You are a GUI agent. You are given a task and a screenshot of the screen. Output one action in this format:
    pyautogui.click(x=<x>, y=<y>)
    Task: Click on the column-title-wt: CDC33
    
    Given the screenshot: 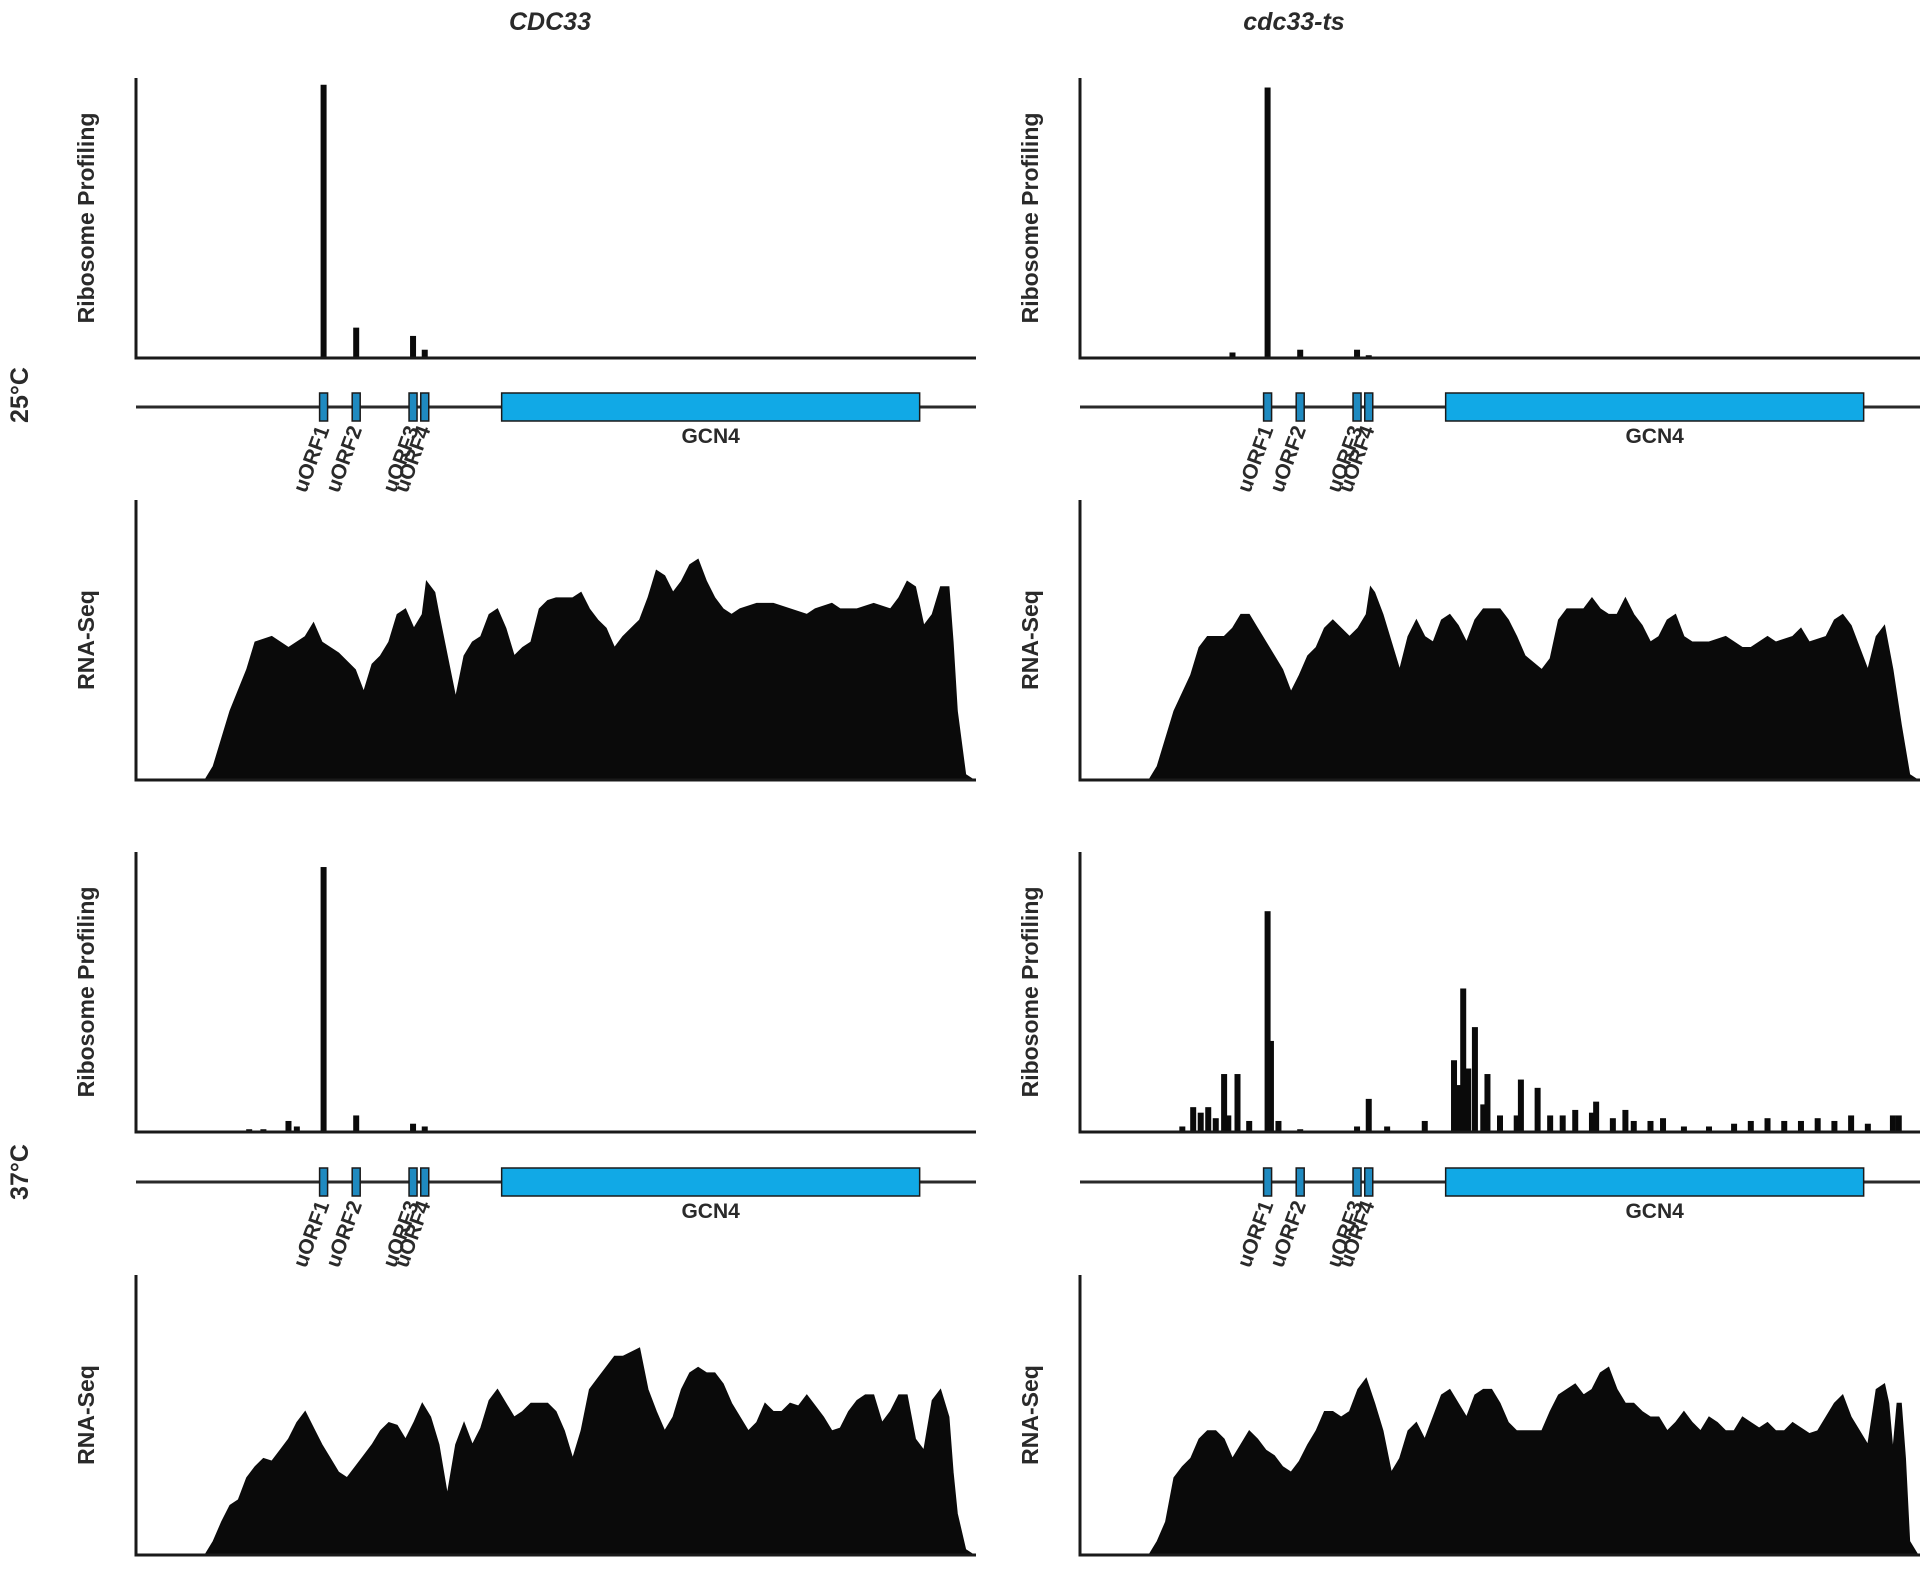 What is the action you would take?
    pyautogui.click(x=550, y=22)
    